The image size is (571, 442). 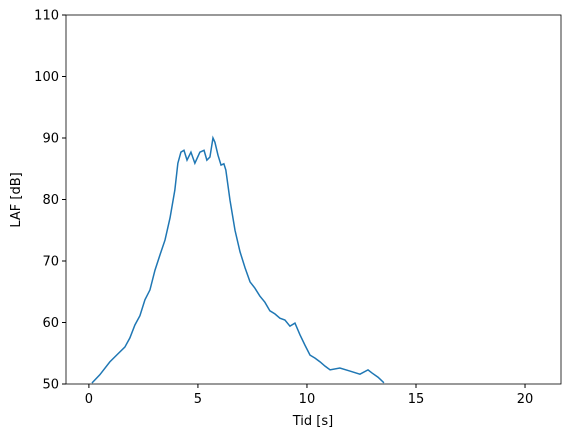 What do you see at coordinates (16, 199) in the screenshot?
I see `y-axis-label: LAF [dB]` at bounding box center [16, 199].